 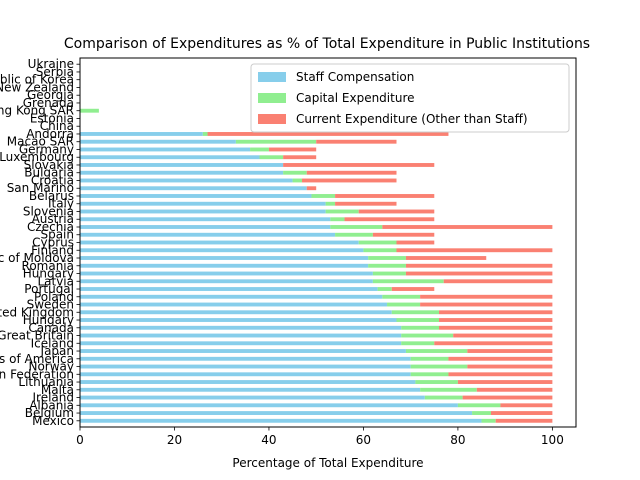 I want to click on legend-swatch, so click(x=272, y=98).